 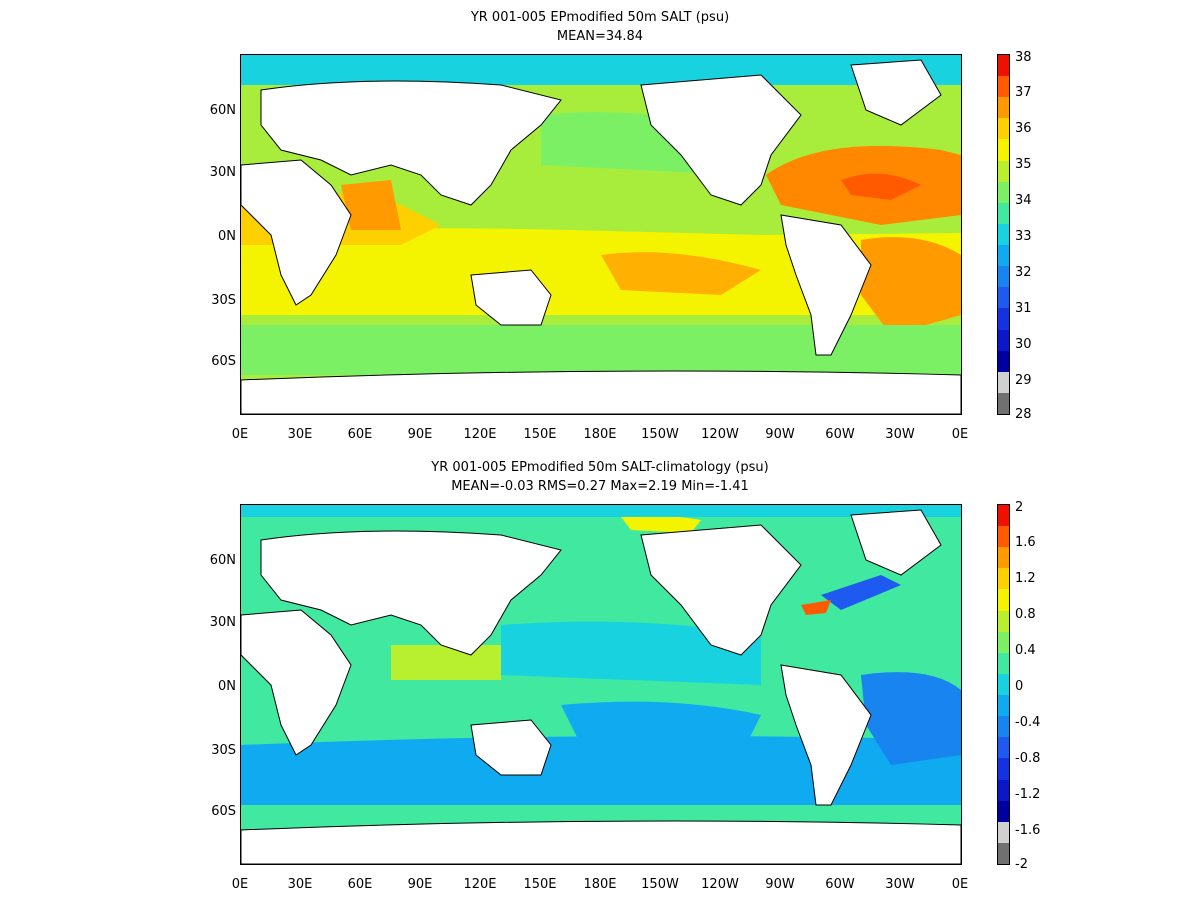 I want to click on colorbar-label: 38, so click(x=1023, y=57).